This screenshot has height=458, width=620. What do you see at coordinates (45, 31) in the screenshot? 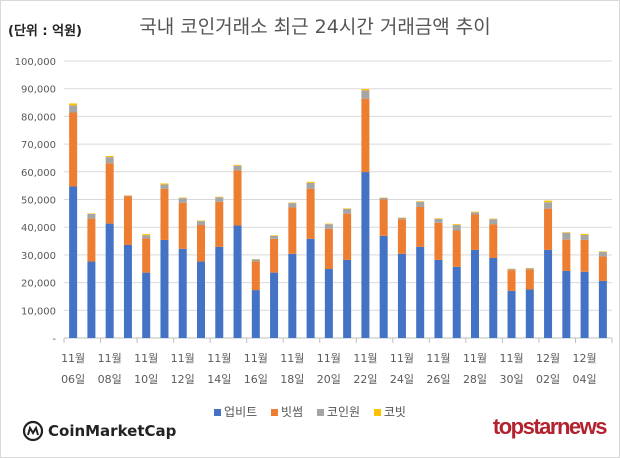
I see `unit-label: (단위 : 억원)` at bounding box center [45, 31].